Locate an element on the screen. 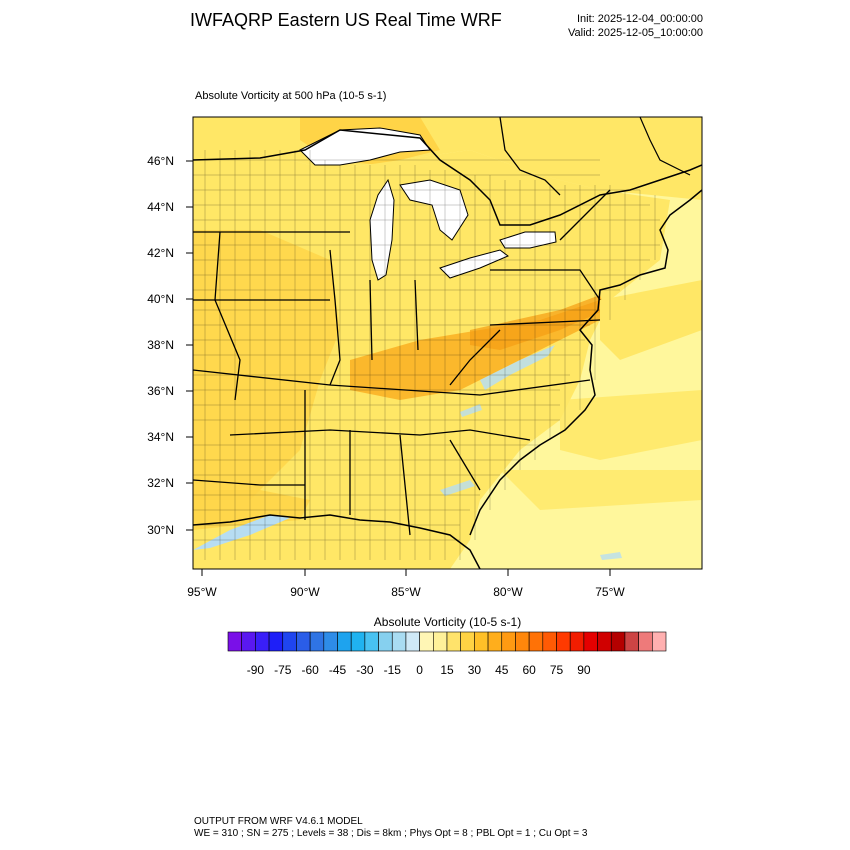 This screenshot has height=850, width=850. field-west-max is located at coordinates (266, 365).